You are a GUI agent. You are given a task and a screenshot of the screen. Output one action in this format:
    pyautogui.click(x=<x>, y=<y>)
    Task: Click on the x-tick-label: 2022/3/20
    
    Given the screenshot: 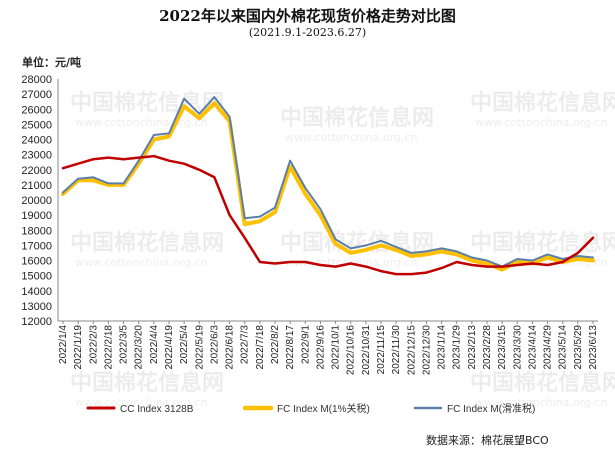 What is the action you would take?
    pyautogui.click(x=139, y=347)
    